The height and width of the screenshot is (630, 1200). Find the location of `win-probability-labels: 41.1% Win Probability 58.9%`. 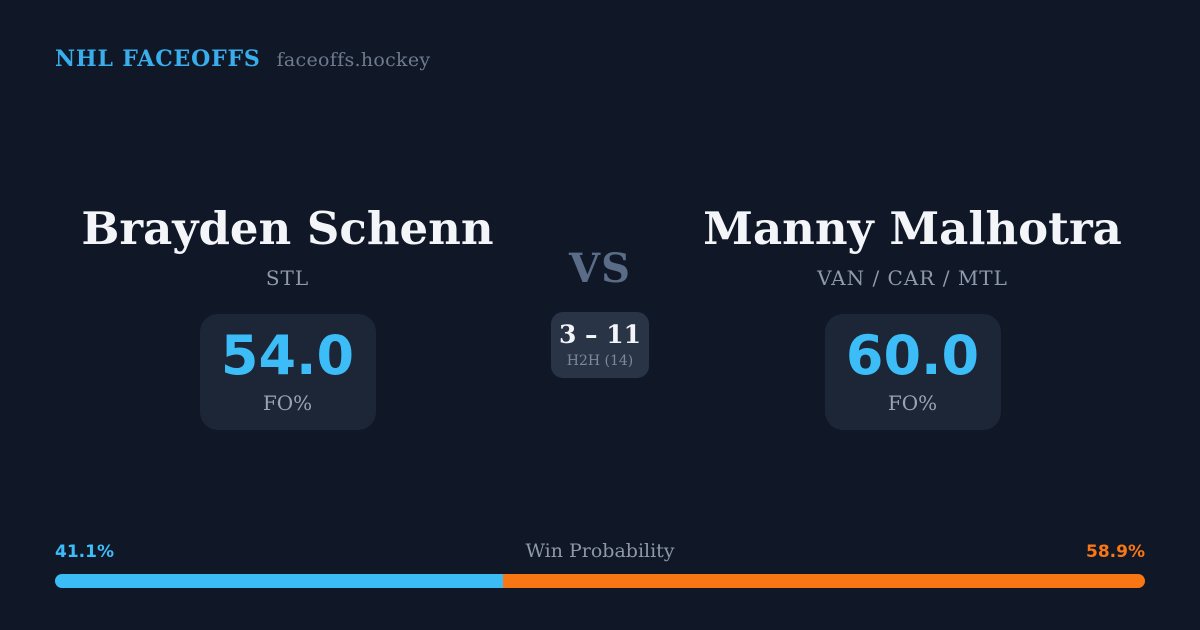

win-probability-labels: 41.1% Win Probability 58.9% is located at coordinates (600, 551).